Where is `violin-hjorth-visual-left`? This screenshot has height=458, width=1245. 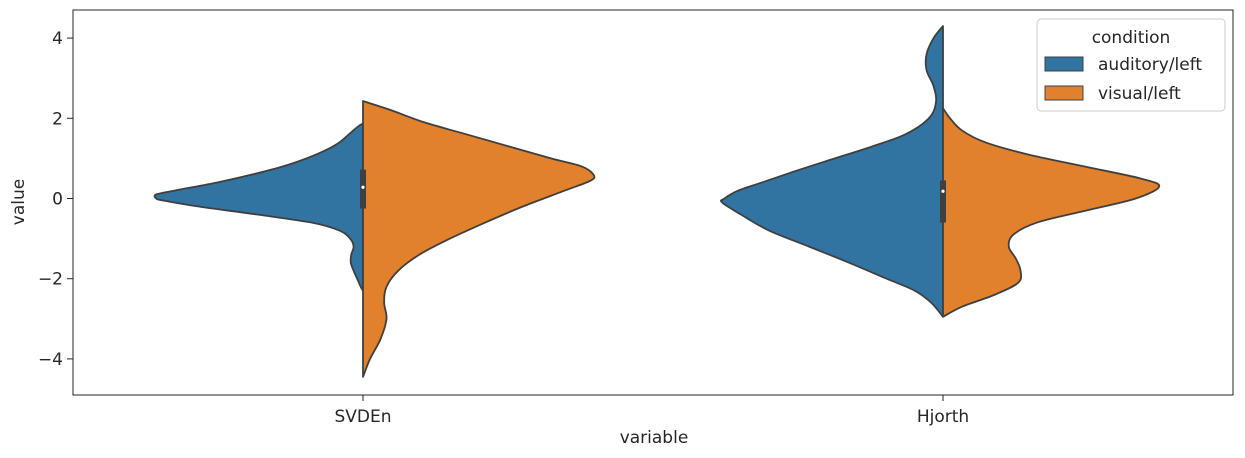 violin-hjorth-visual-left is located at coordinates (1051, 212).